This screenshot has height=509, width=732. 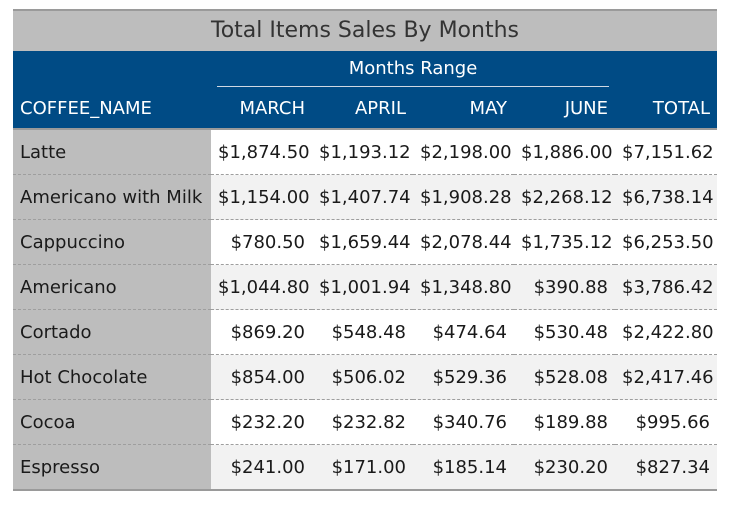 I want to click on month-sales-cell: $1,407.74, so click(x=362, y=197).